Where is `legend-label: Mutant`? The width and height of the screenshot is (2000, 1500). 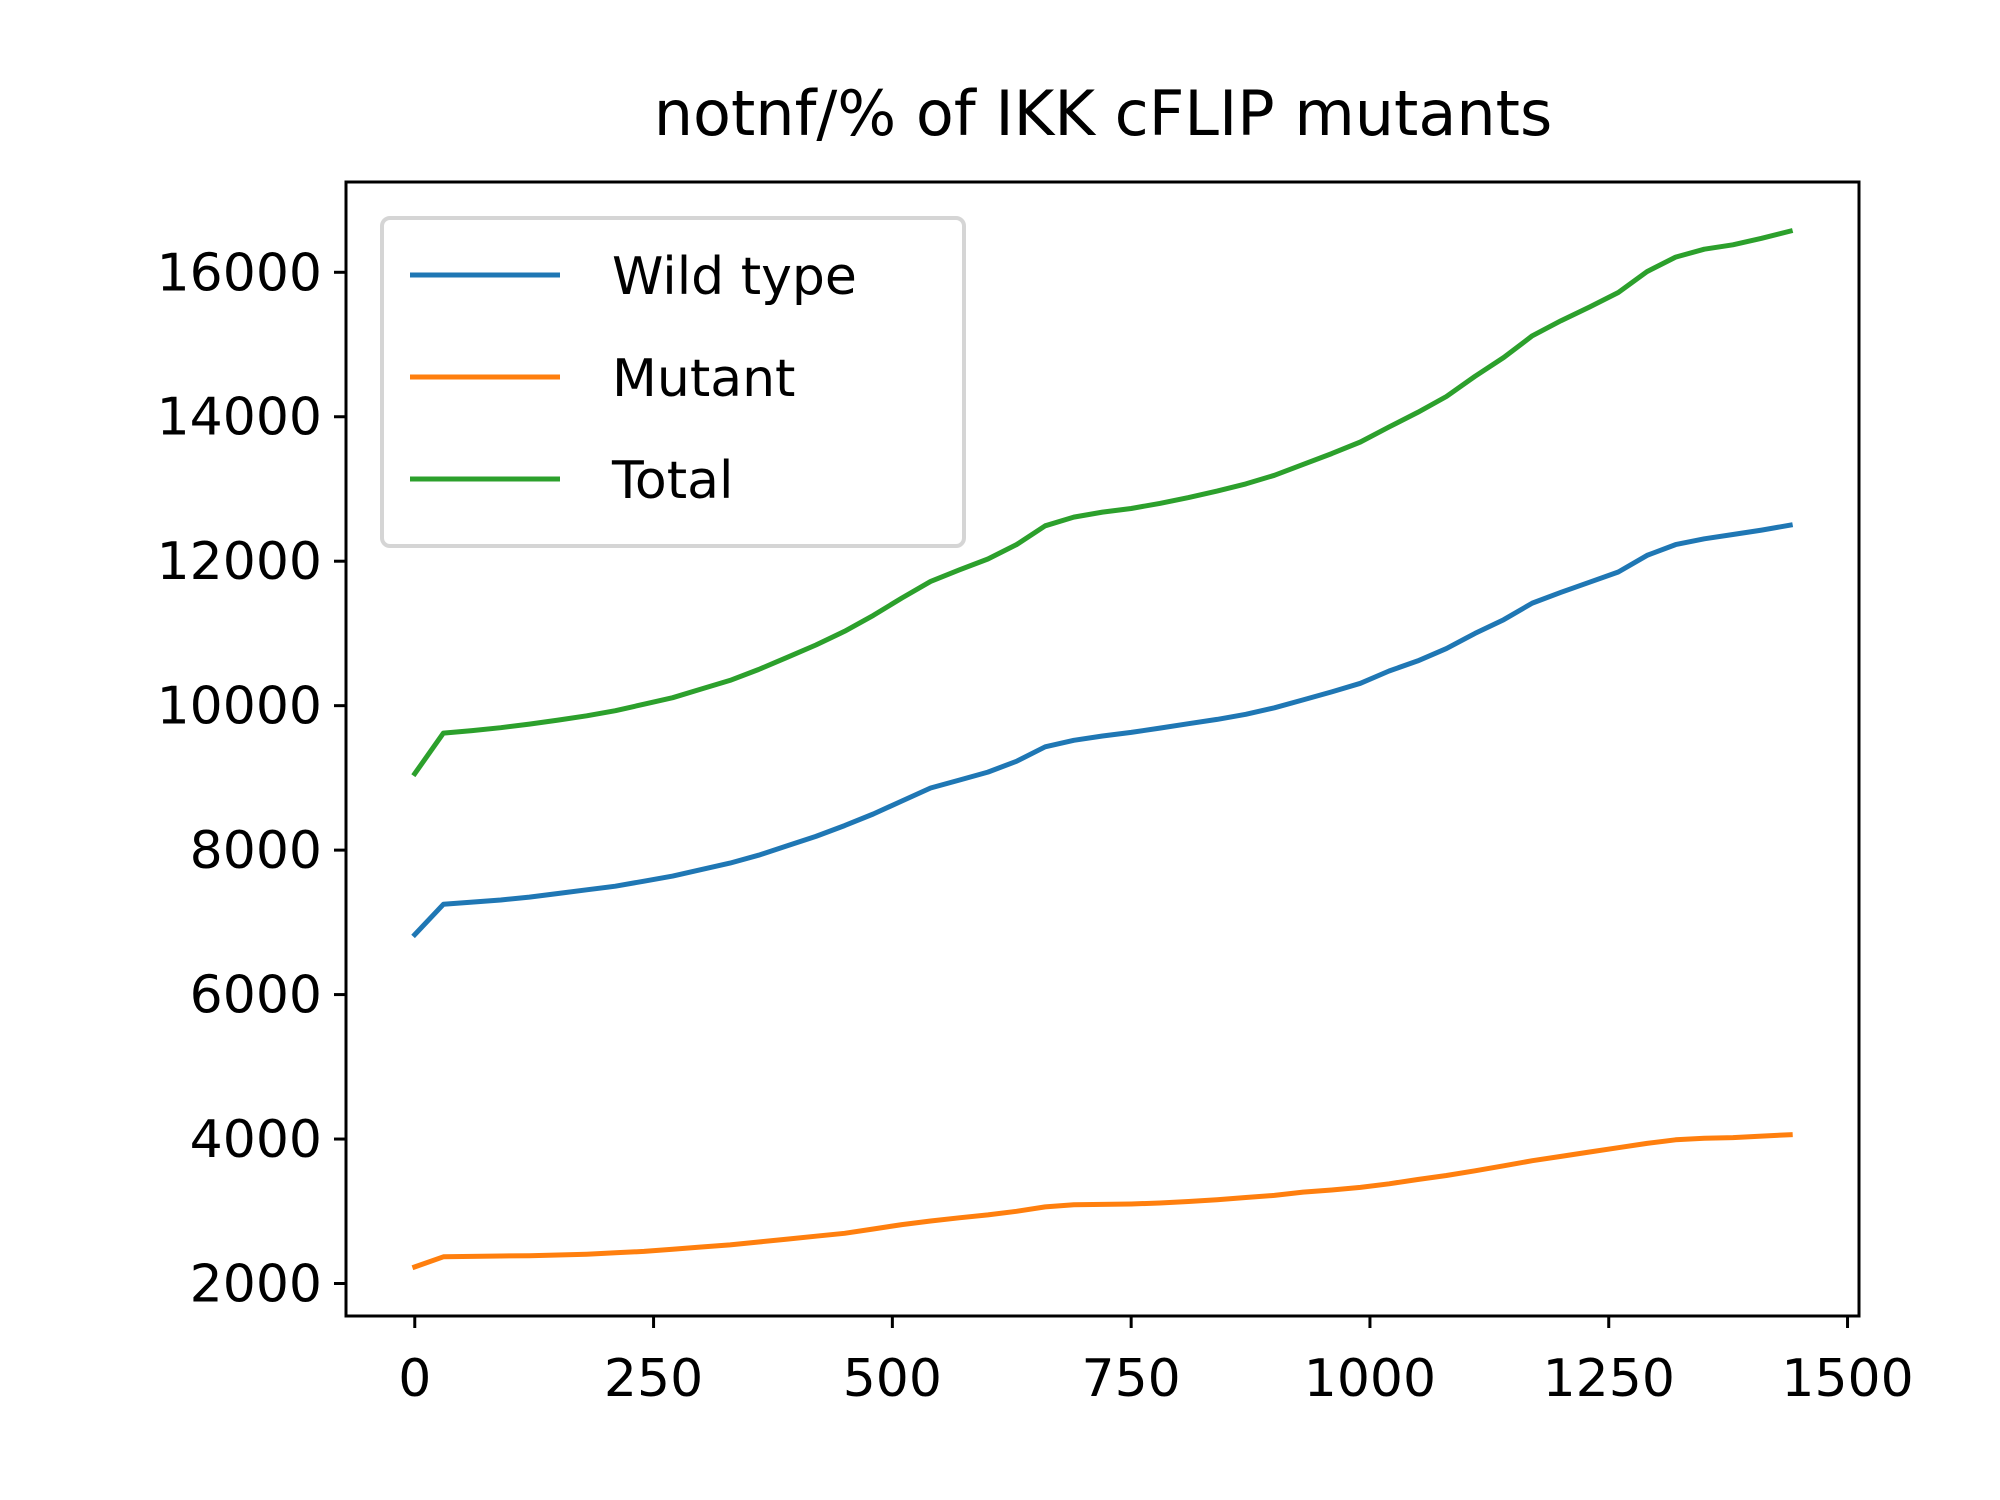
legend-label: Mutant is located at coordinates (703, 379).